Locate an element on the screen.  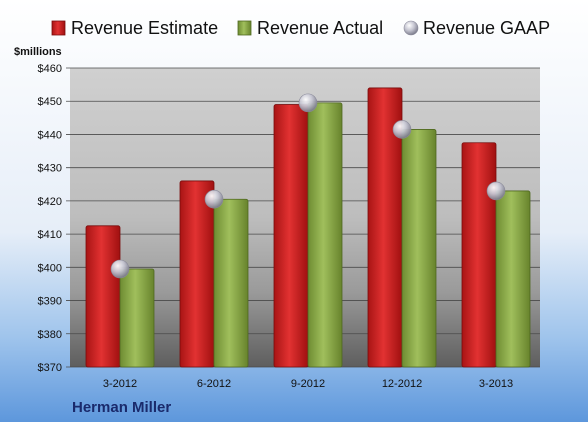
x-tick-label: 3-2012 is located at coordinates (120, 384).